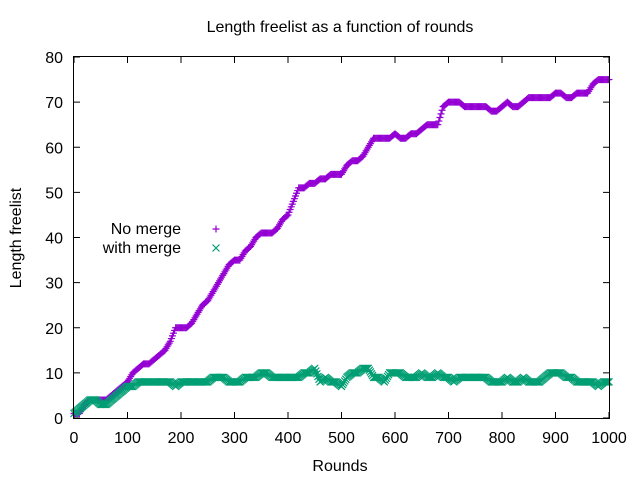 This screenshot has height=480, width=640. Describe the element at coordinates (54, 148) in the screenshot. I see `y-tick-label: 60` at that location.